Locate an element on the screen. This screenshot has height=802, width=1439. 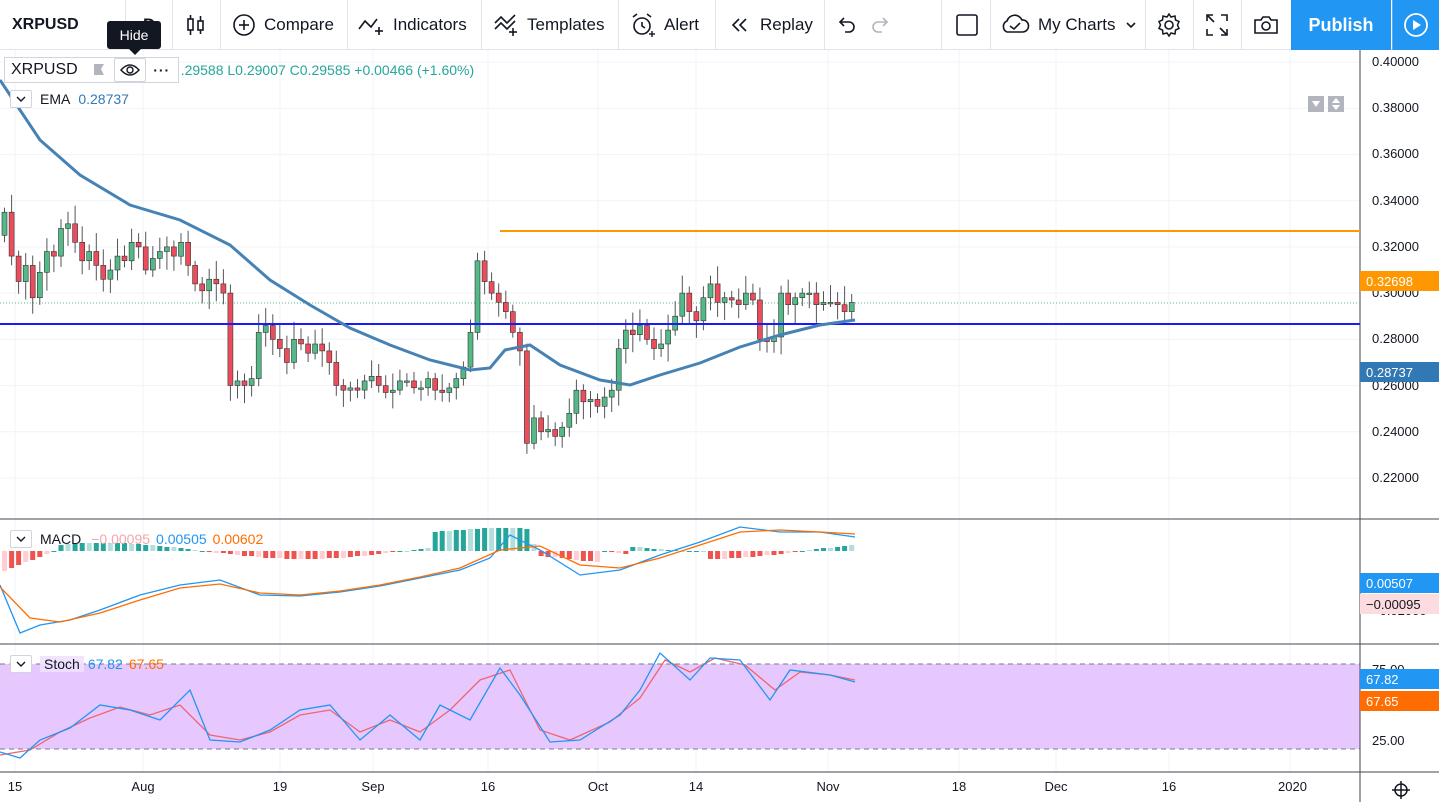
time-axis-label: 14 is located at coordinates (696, 786).